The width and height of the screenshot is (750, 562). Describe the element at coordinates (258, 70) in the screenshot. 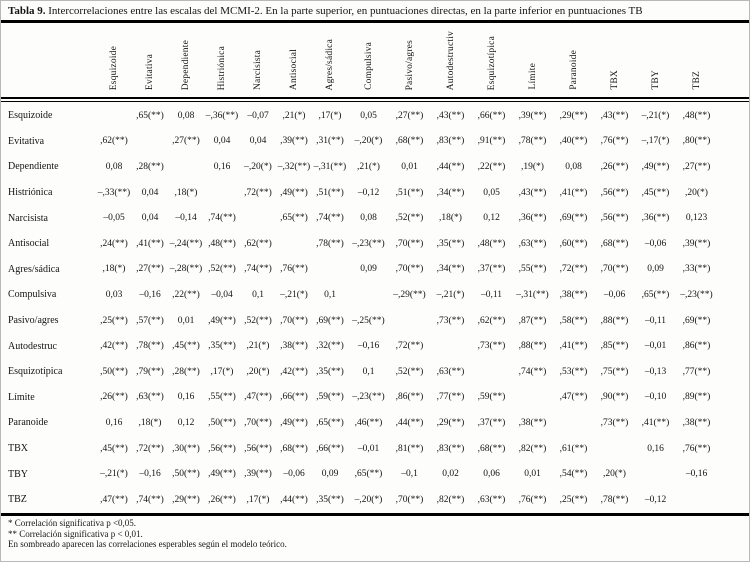

I see `column-header-label: Narcisista` at that location.